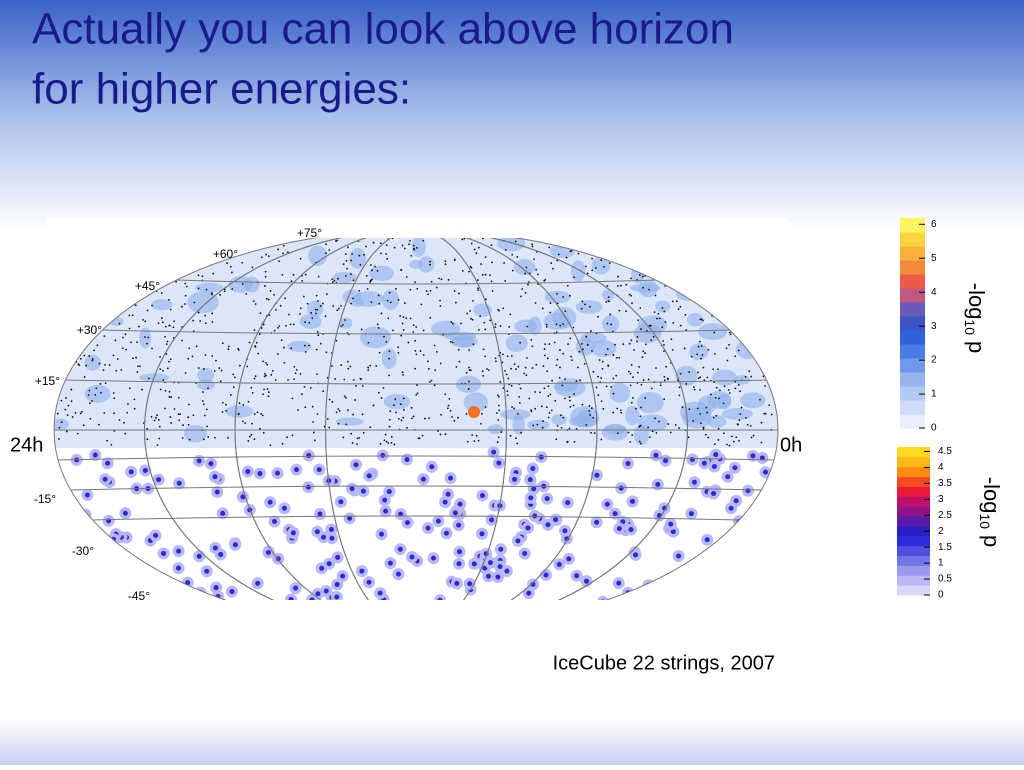 Image resolution: width=1024 pixels, height=770 pixels. I want to click on parallel, so click(416, 518).